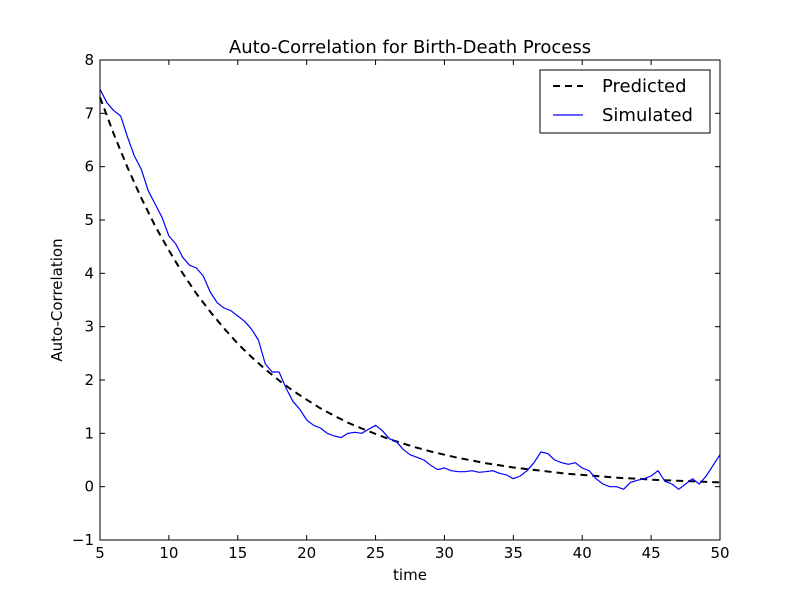 The width and height of the screenshot is (800, 600). Describe the element at coordinates (83, 540) in the screenshot. I see `y-tick-label: −1` at that location.